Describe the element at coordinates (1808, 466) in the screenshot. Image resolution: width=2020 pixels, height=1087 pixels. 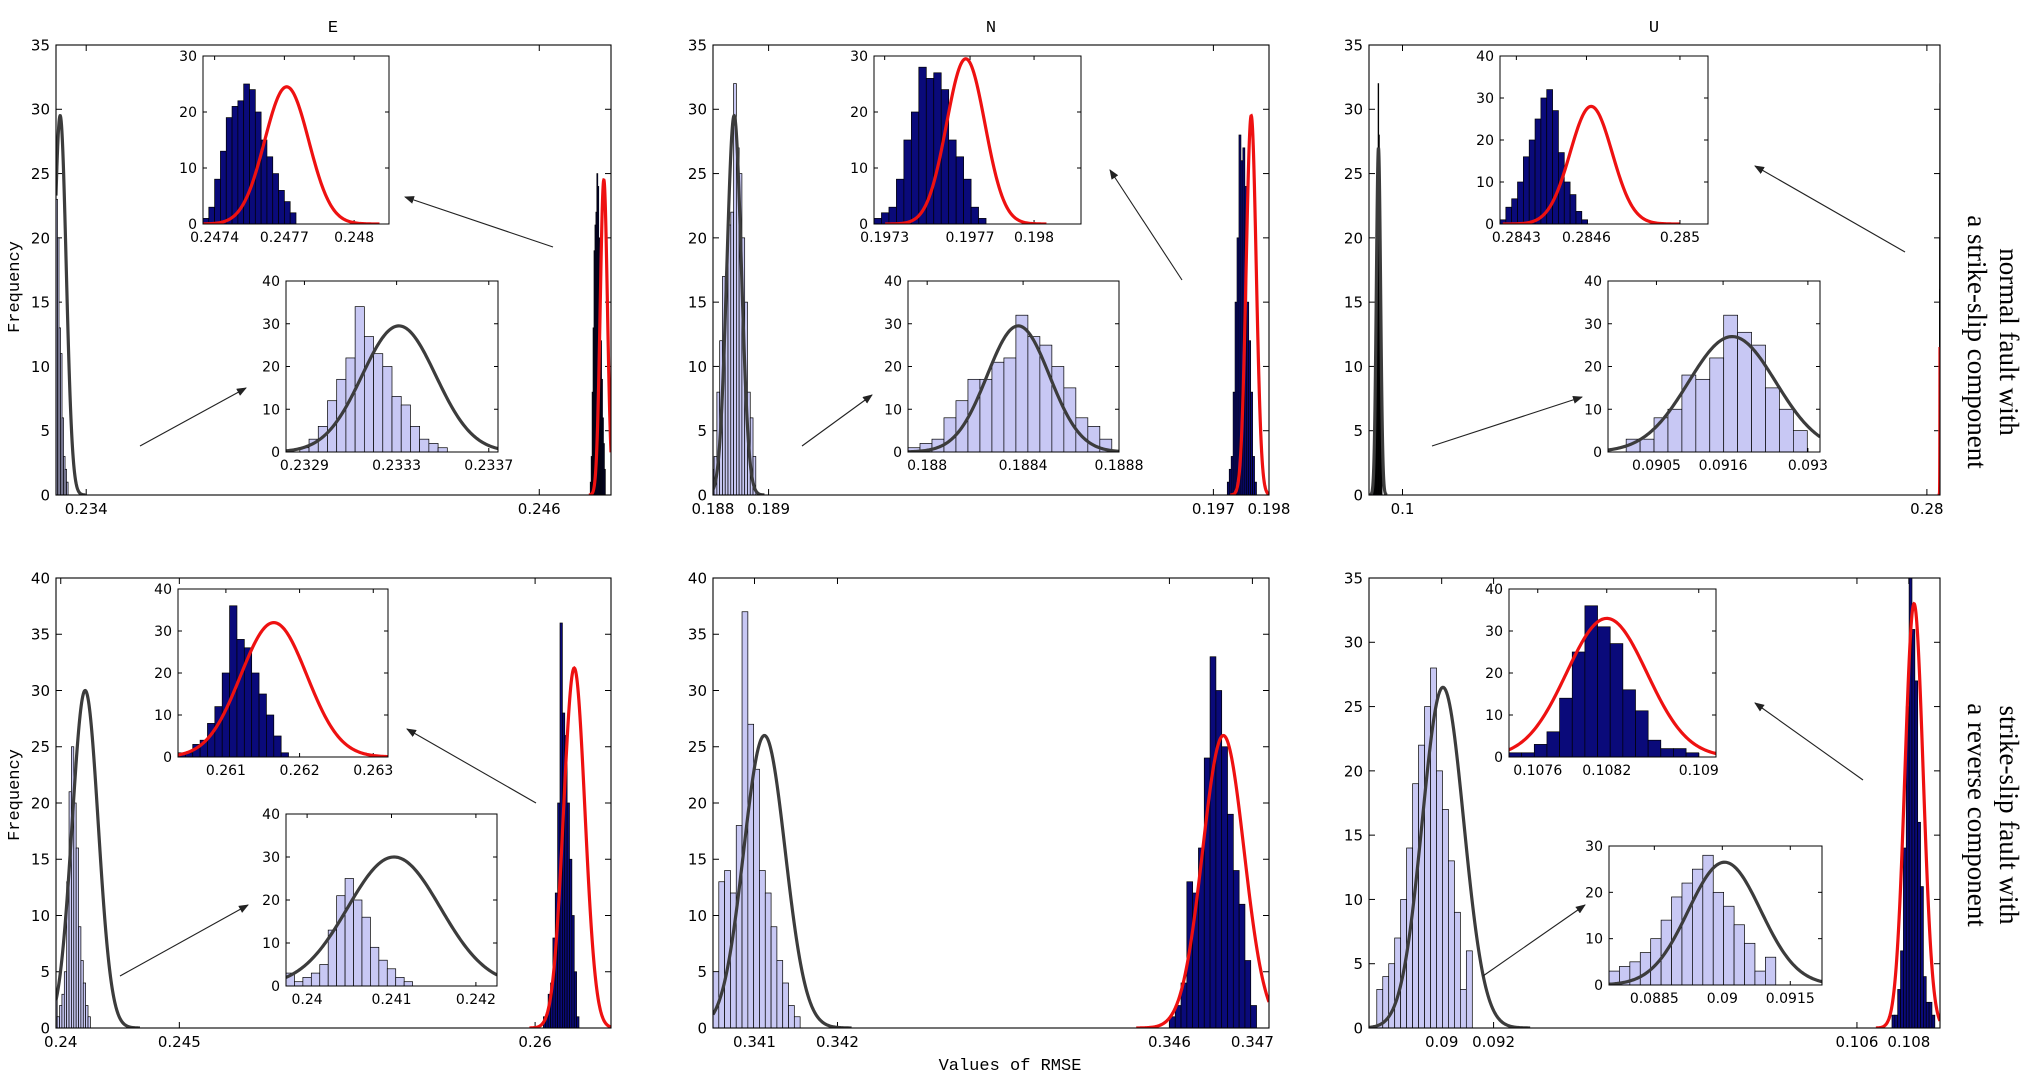
I see `x-tick-label: 0.093` at that location.